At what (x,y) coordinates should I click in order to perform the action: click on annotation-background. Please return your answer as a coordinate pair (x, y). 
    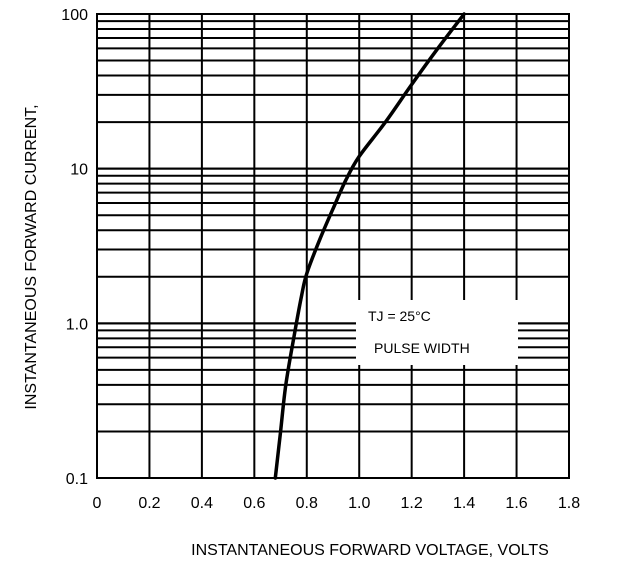
    Looking at the image, I should click on (437, 332).